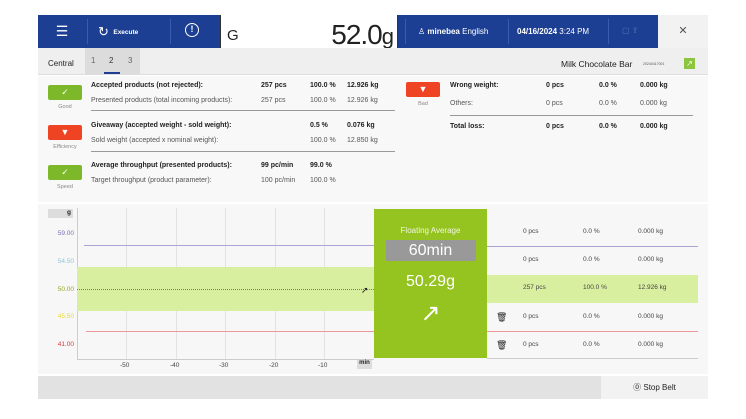 This screenshot has height=419, width=746. I want to click on user-icon: ♙, so click(422, 31).